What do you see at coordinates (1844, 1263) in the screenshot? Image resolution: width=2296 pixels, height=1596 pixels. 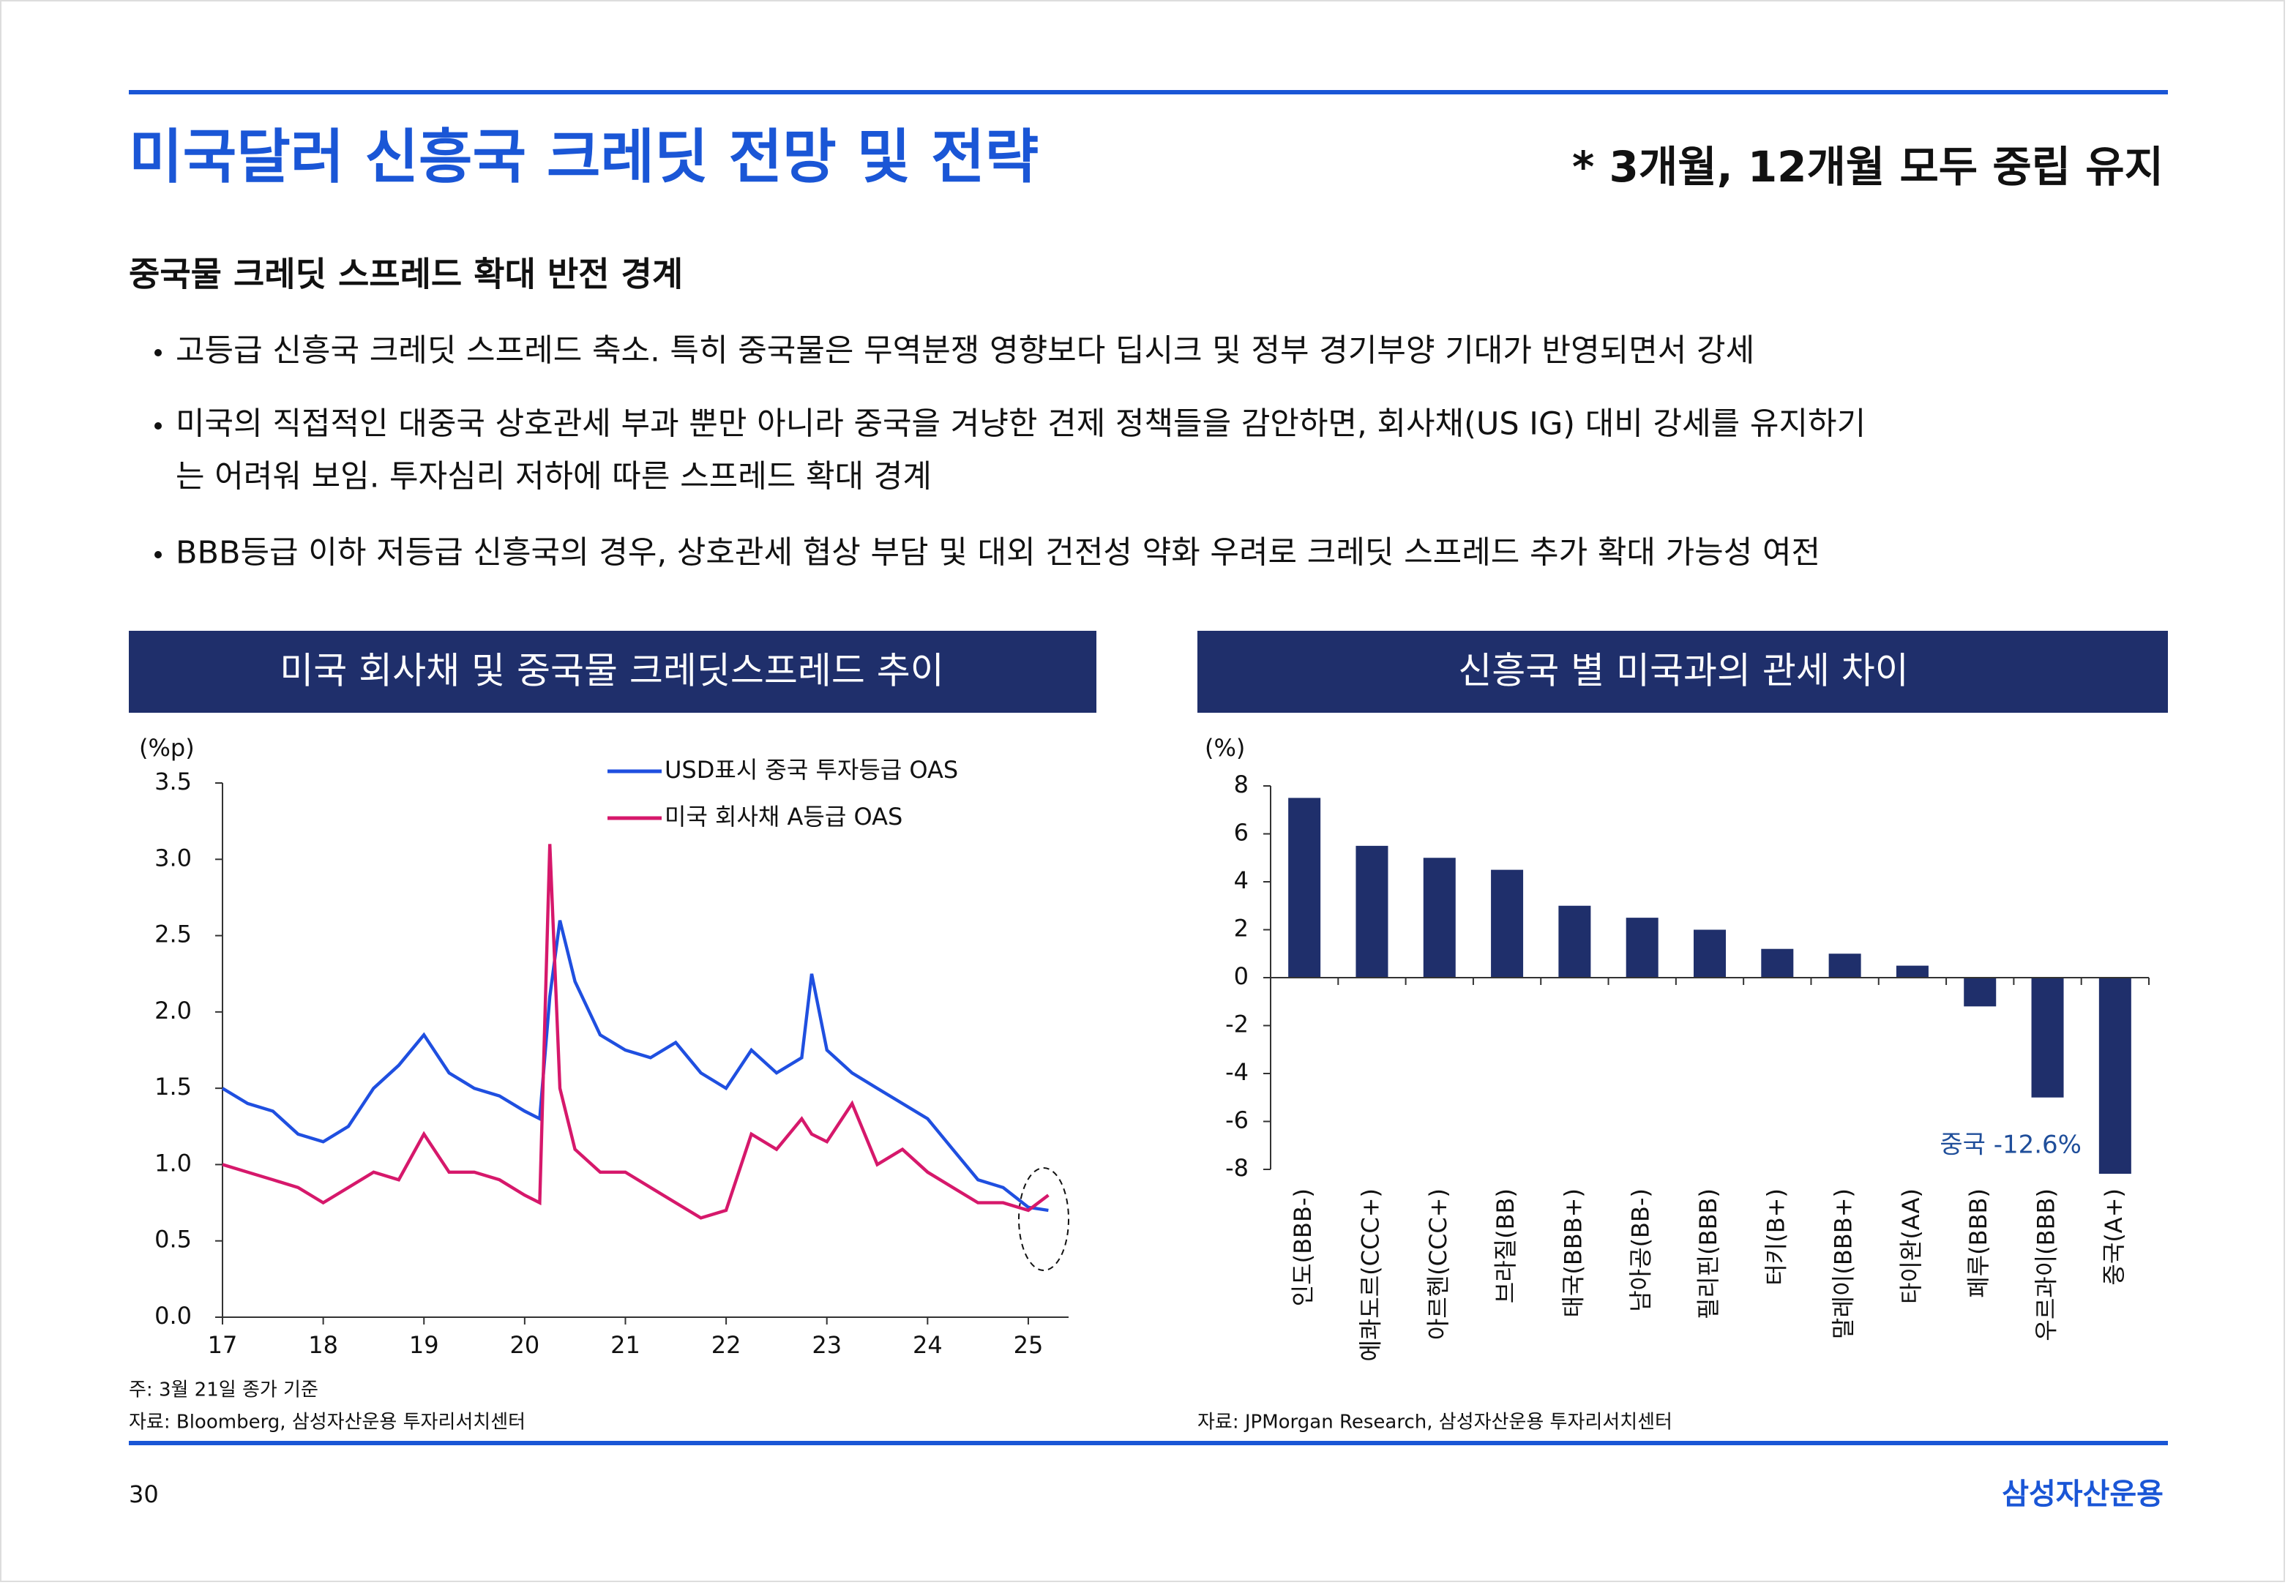 I see `x-tick-label: 말레이(BBB+)` at bounding box center [1844, 1263].